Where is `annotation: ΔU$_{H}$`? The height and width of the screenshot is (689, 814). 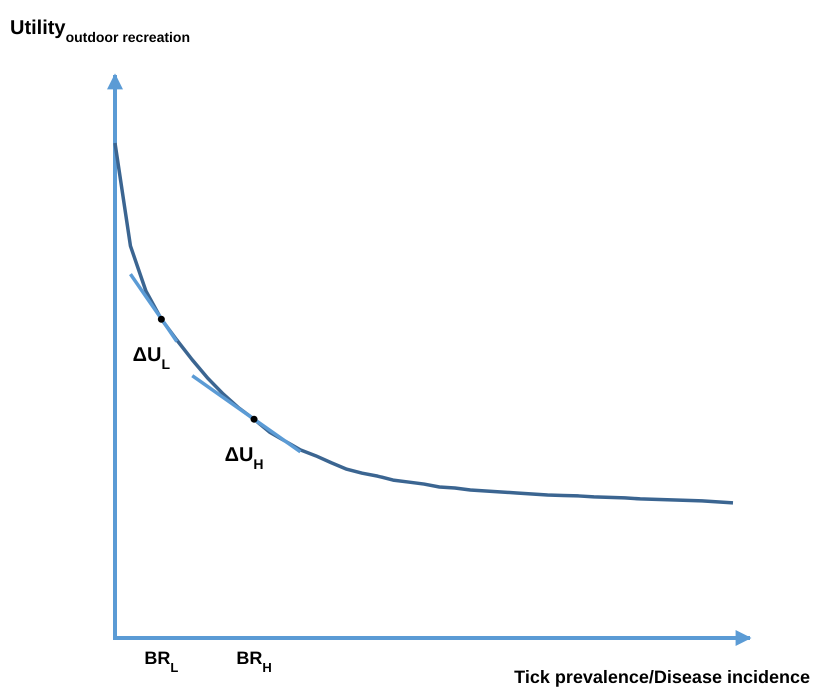 annotation: ΔU$_{H}$ is located at coordinates (244, 458).